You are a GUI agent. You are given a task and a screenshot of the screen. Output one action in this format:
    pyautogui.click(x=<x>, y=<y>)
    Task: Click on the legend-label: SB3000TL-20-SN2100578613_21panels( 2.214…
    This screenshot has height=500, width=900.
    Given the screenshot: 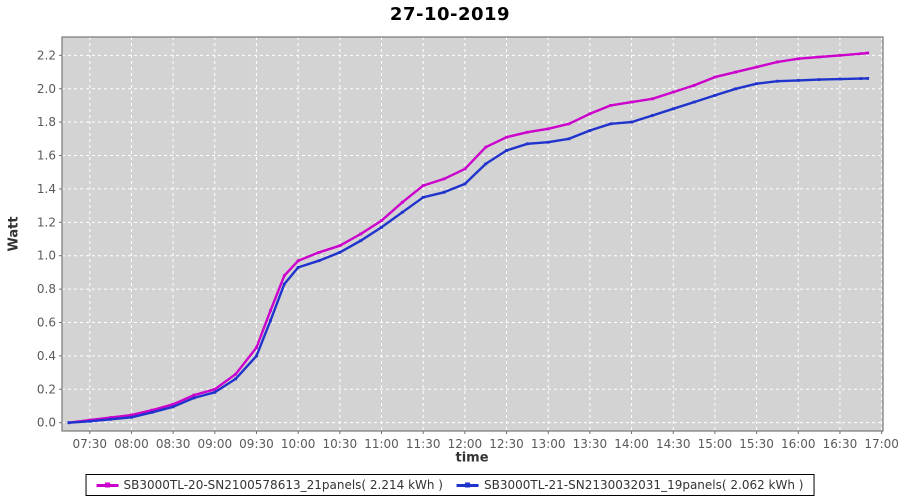 What is the action you would take?
    pyautogui.click(x=283, y=485)
    